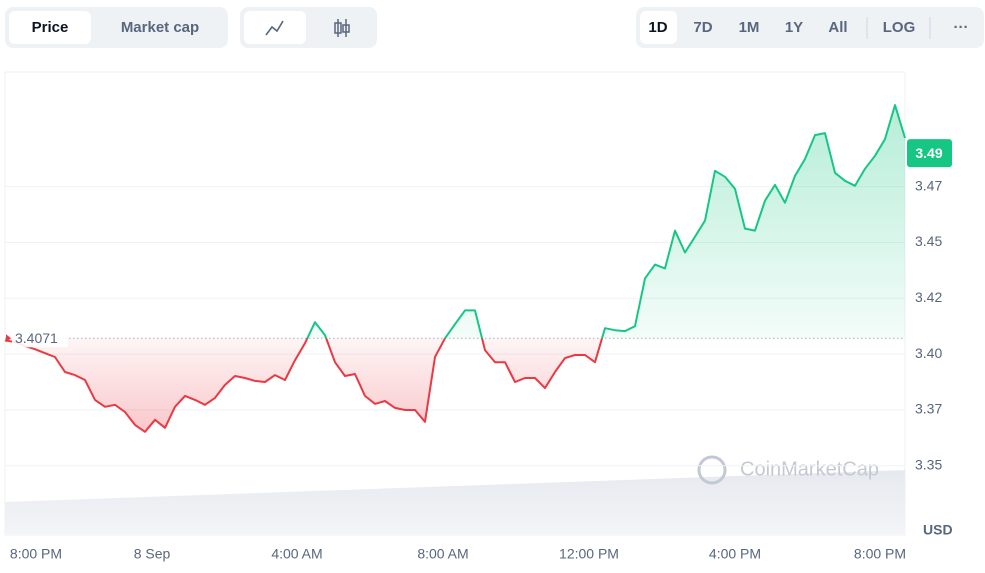  What do you see at coordinates (735, 554) in the screenshot?
I see `x-tick-label: 4:00 PM` at bounding box center [735, 554].